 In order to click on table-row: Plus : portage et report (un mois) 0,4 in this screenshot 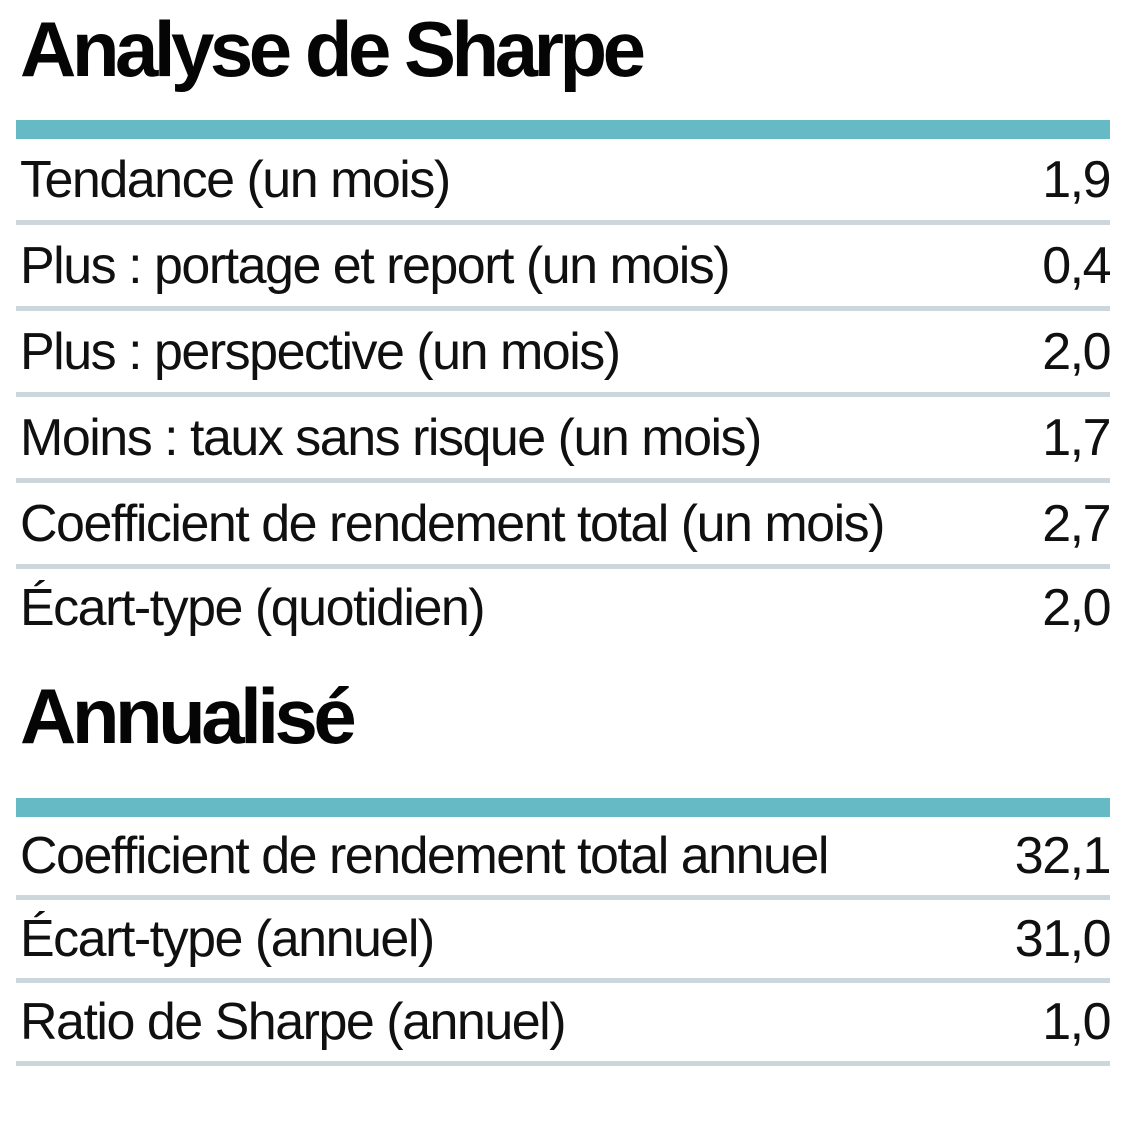, I will do `click(563, 268)`.